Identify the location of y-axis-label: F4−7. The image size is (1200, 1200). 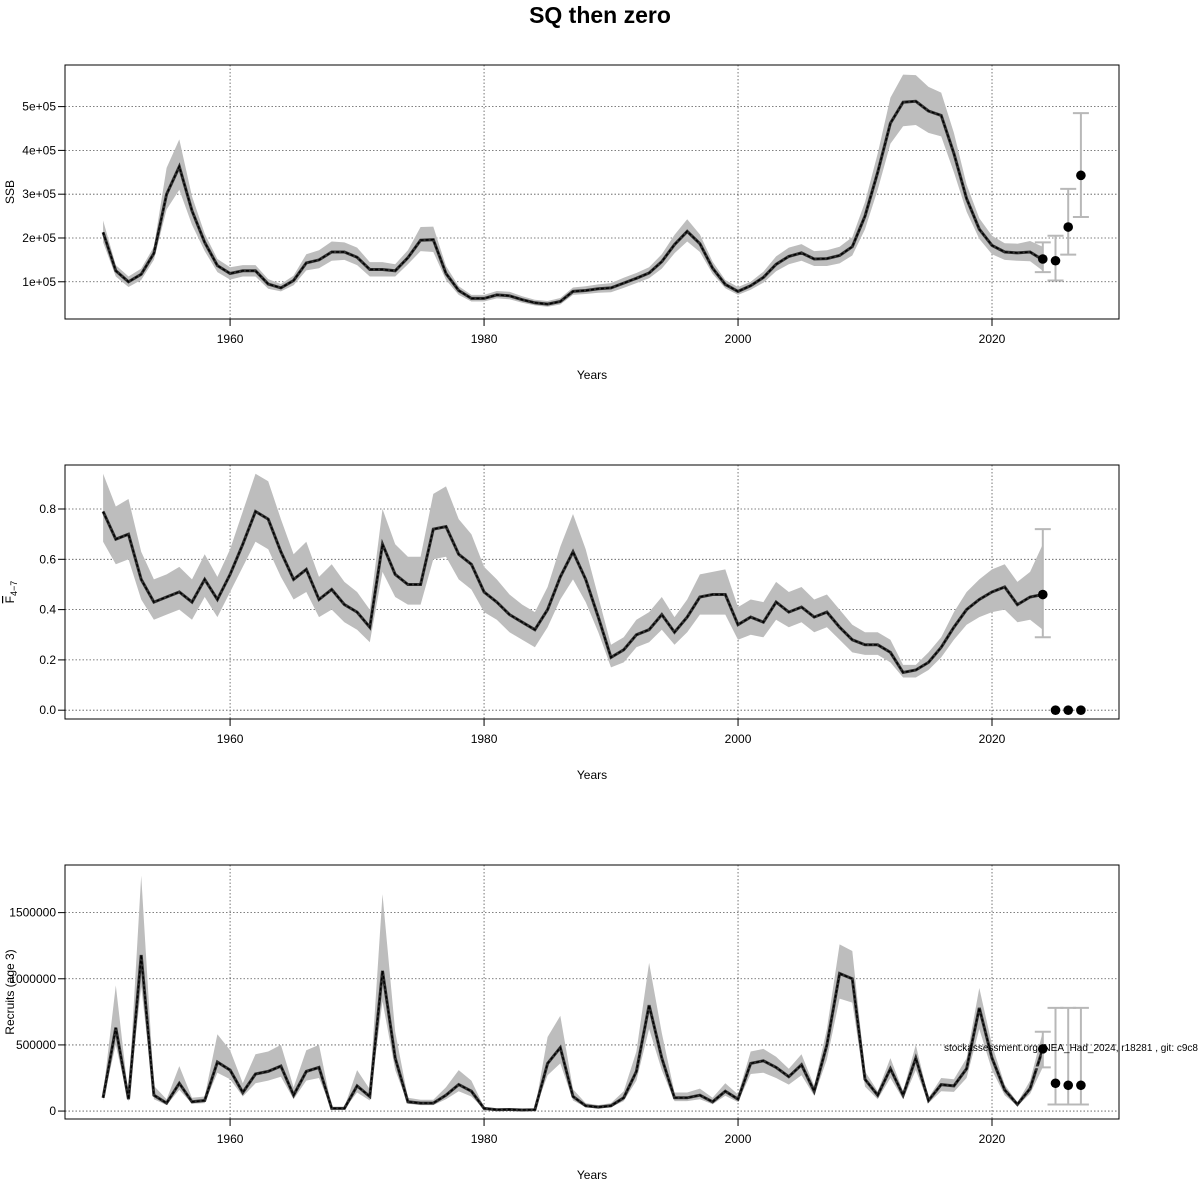
(11, 592).